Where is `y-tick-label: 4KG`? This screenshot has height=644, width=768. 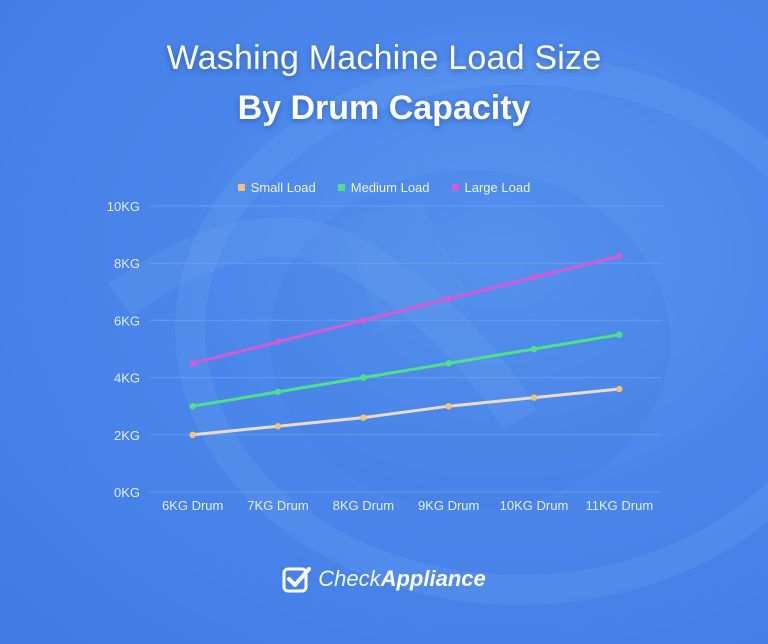
y-tick-label: 4KG is located at coordinates (127, 378).